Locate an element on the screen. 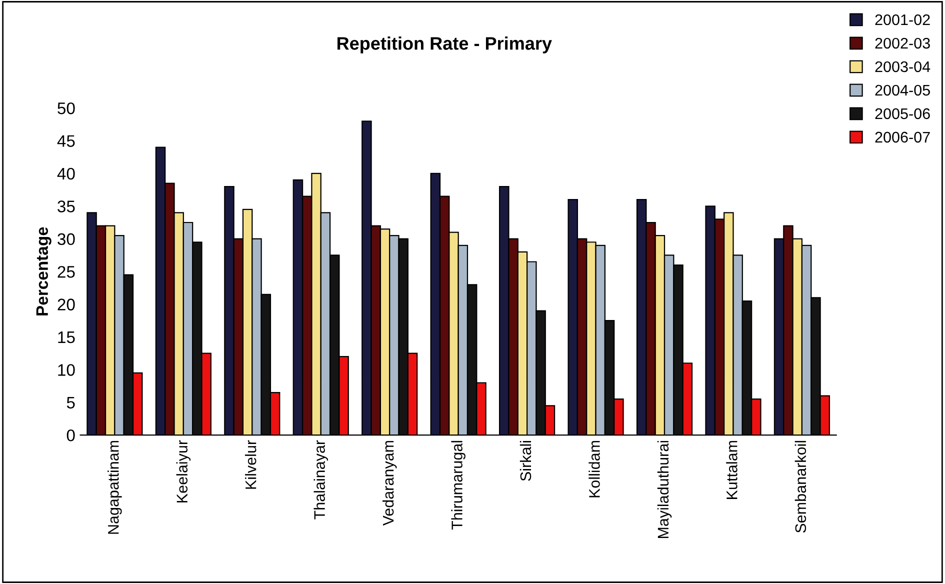 This screenshot has width=945, height=584. x-tick-label: Sembanarkoil is located at coordinates (800, 486).